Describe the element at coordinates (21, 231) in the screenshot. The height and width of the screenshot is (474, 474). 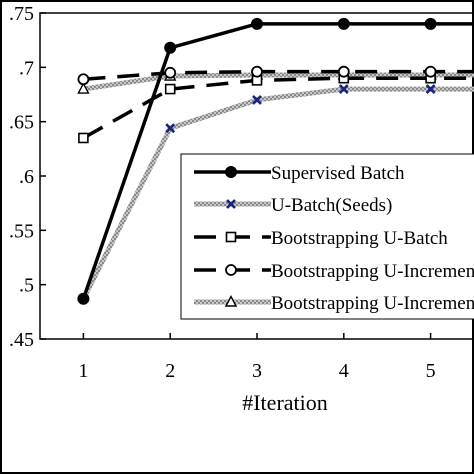
I see `y-tick-label: .55` at that location.